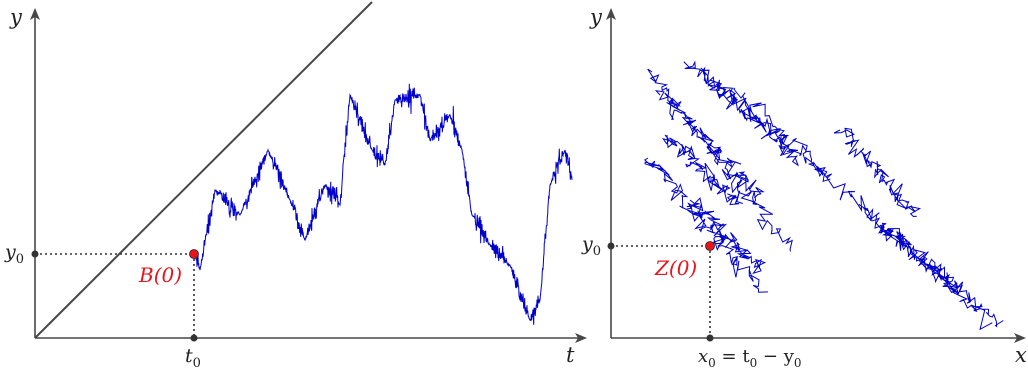  What do you see at coordinates (750, 358) in the screenshot?
I see `x0-label: x0 = t0 − y0` at bounding box center [750, 358].